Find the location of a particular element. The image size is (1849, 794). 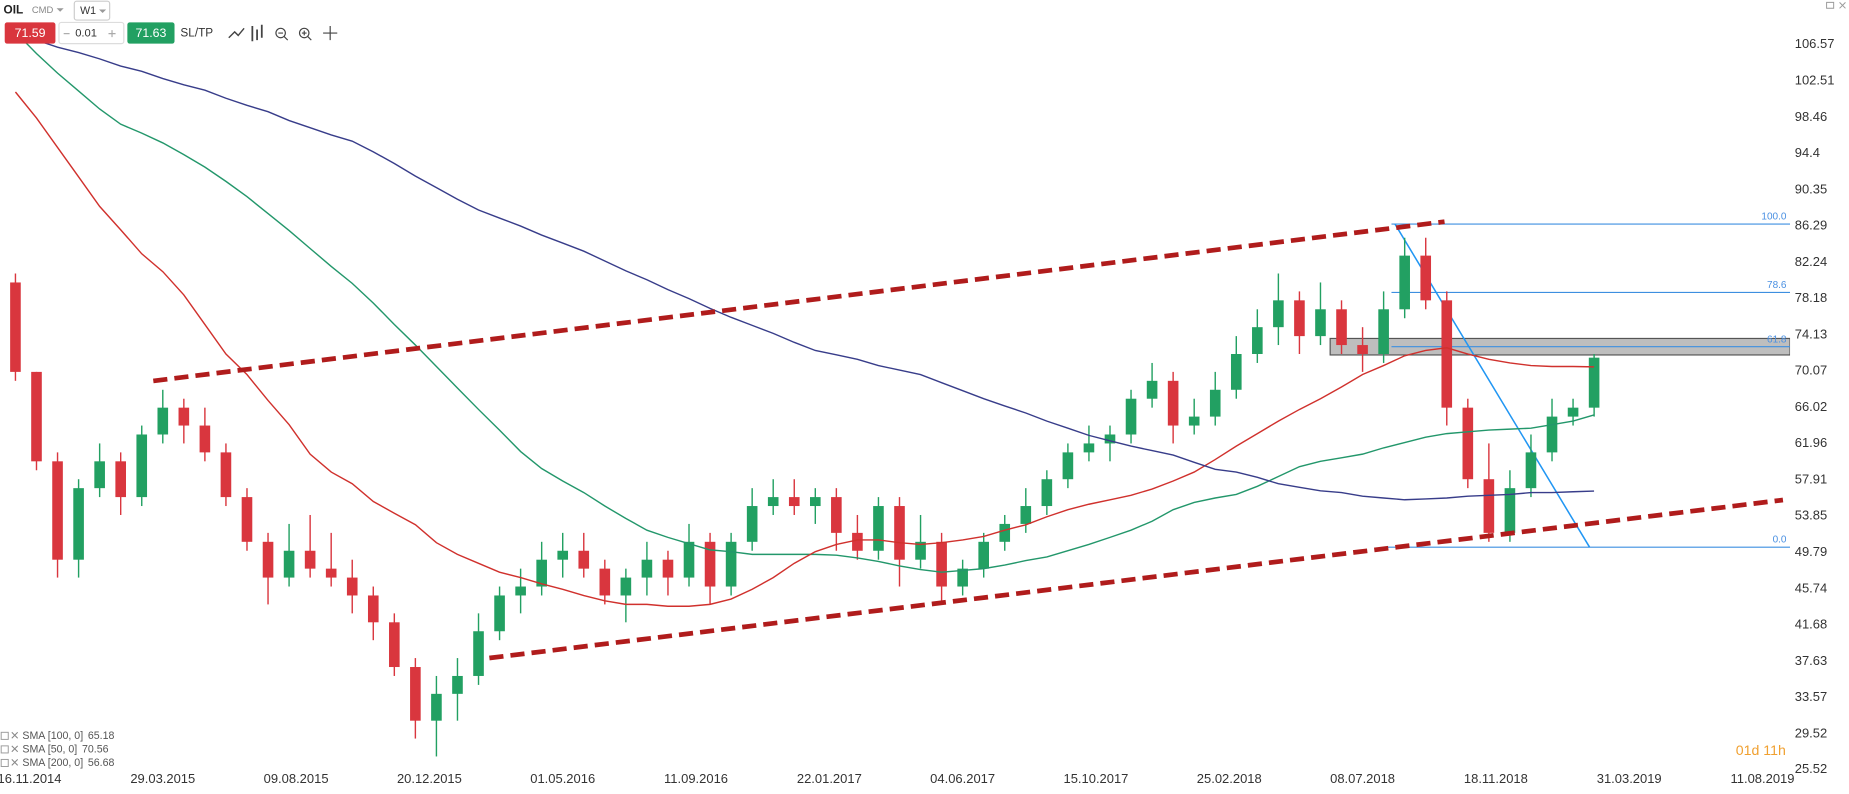

x-tick-label: 20.12.2015 is located at coordinates (429, 778).